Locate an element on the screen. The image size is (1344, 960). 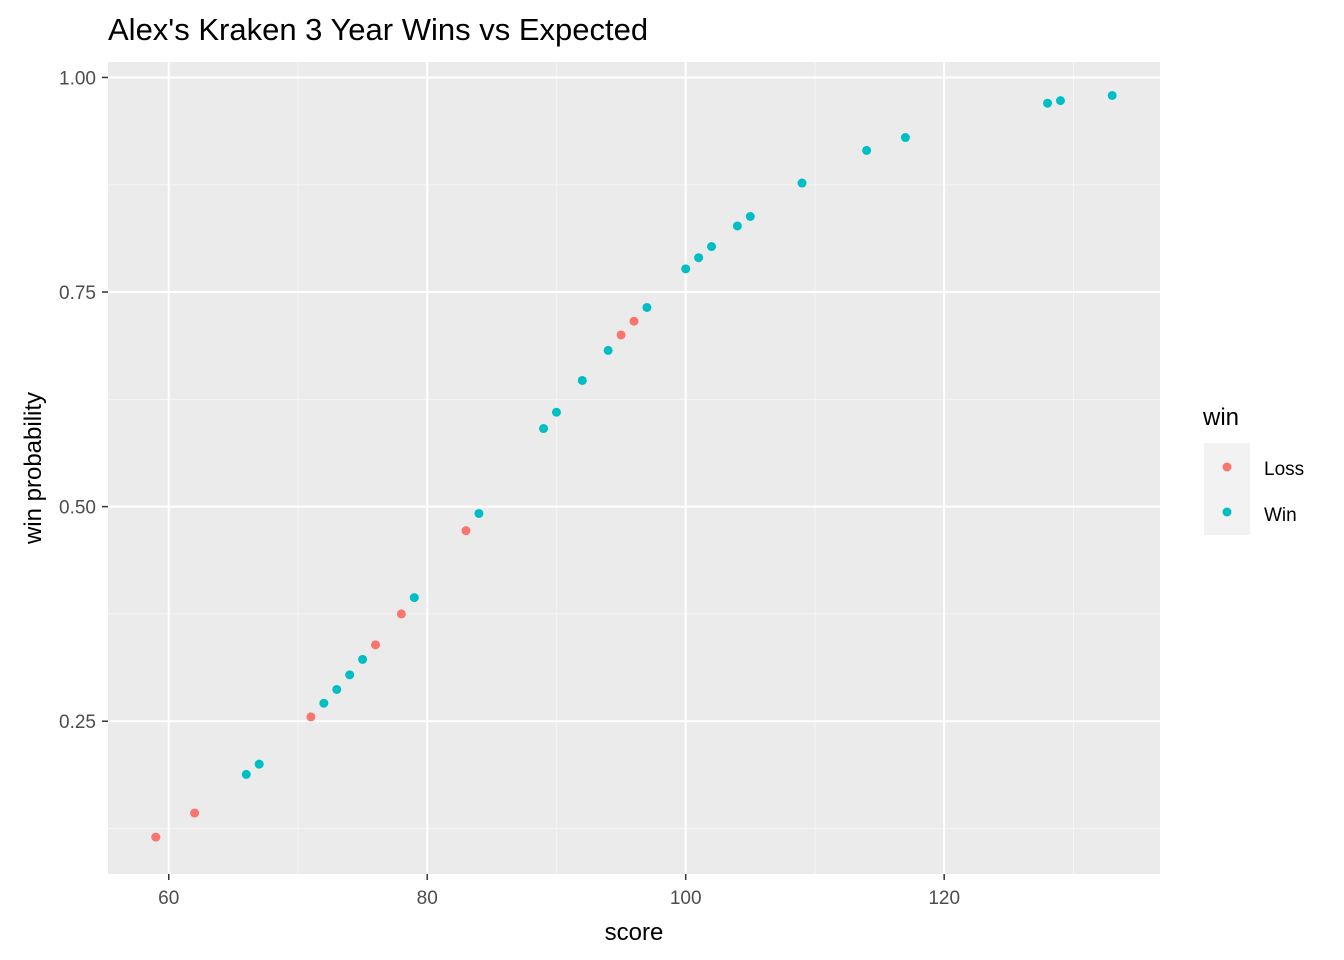
legend-item-loss: Loss is located at coordinates (1263, 469).